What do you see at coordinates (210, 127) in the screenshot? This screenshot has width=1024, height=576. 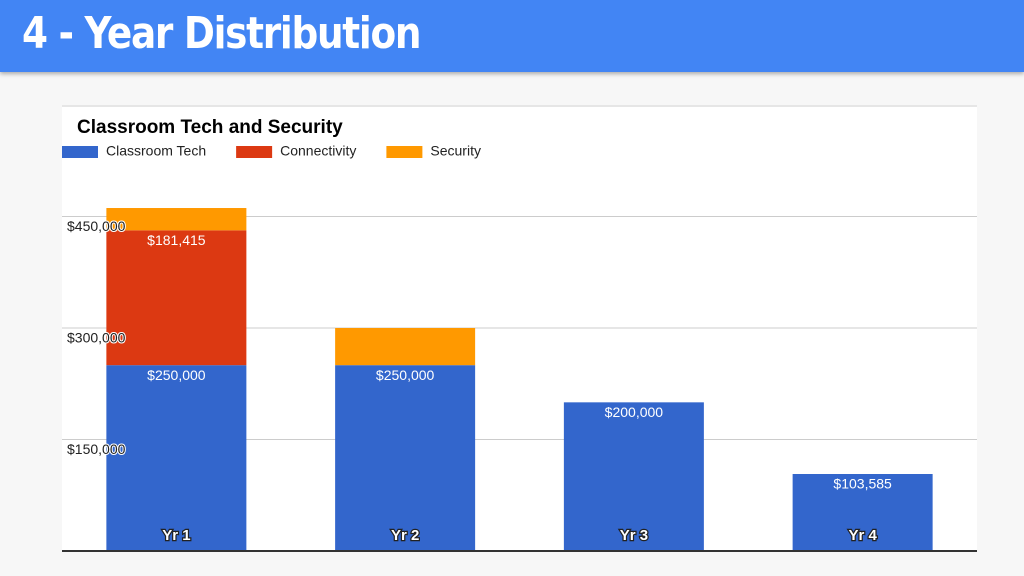 I see `chart-title: Classroom Tech and Security` at bounding box center [210, 127].